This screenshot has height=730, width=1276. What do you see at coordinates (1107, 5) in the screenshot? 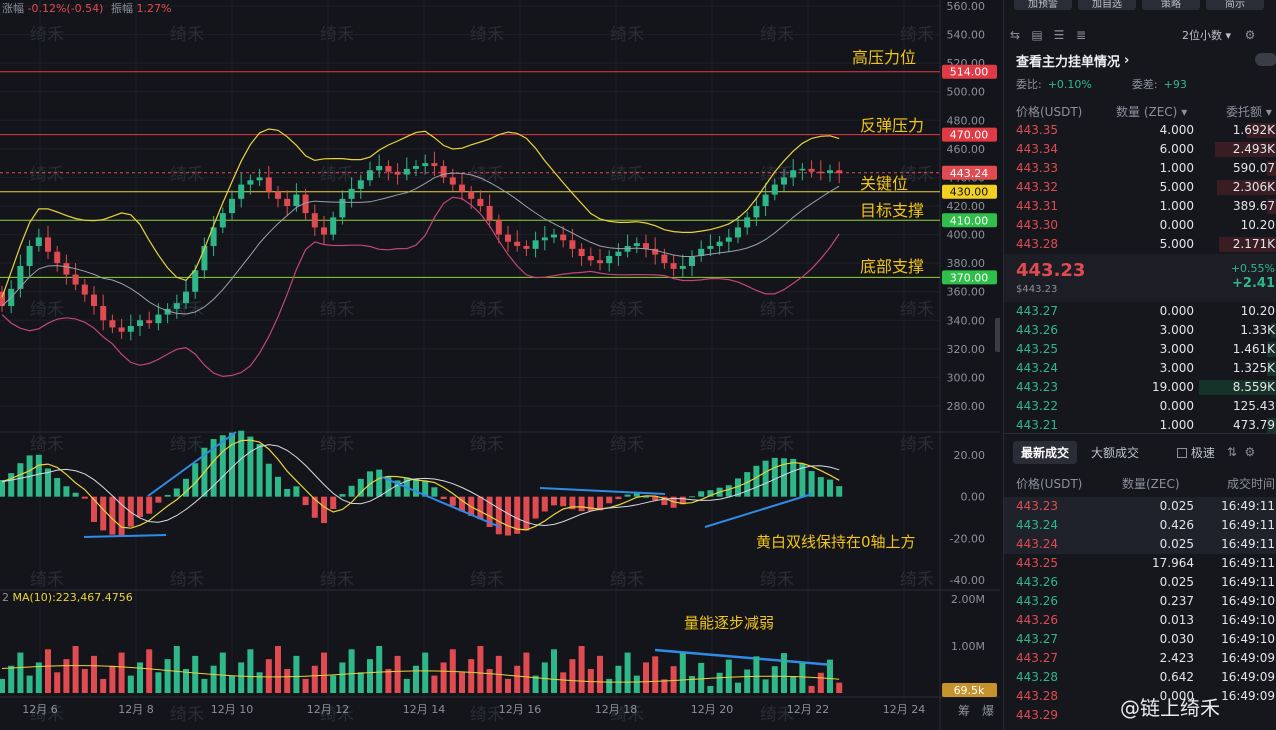
I see `add-watchlist-button: 加自选` at bounding box center [1107, 5].